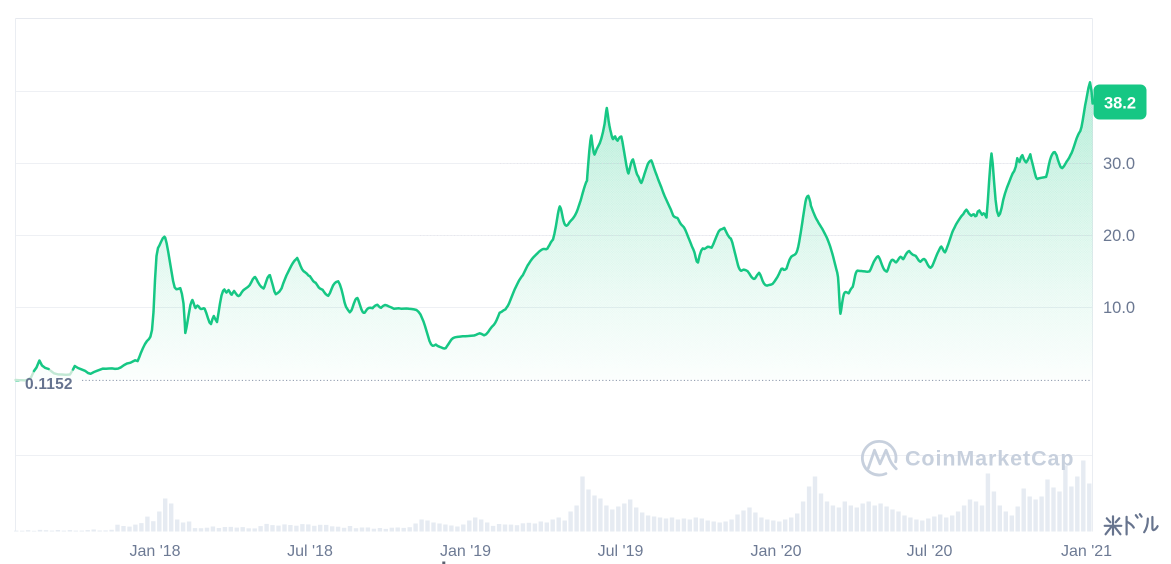 The image size is (1171, 564). Describe the element at coordinates (1086, 551) in the screenshot. I see `svg-text: Jan '21` at that location.